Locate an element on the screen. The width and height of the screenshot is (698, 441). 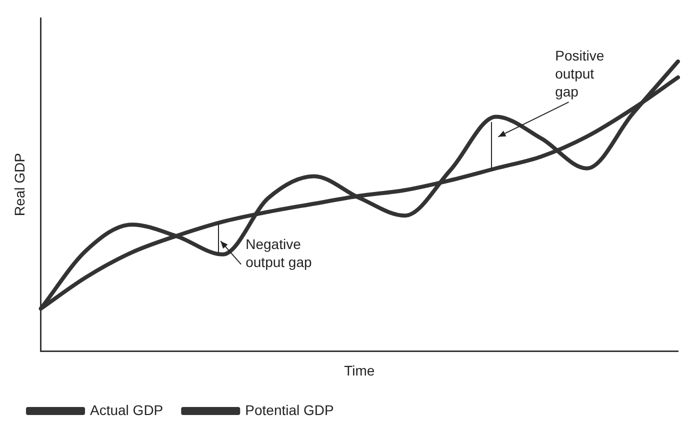
x-axis-title: Time is located at coordinates (359, 370).